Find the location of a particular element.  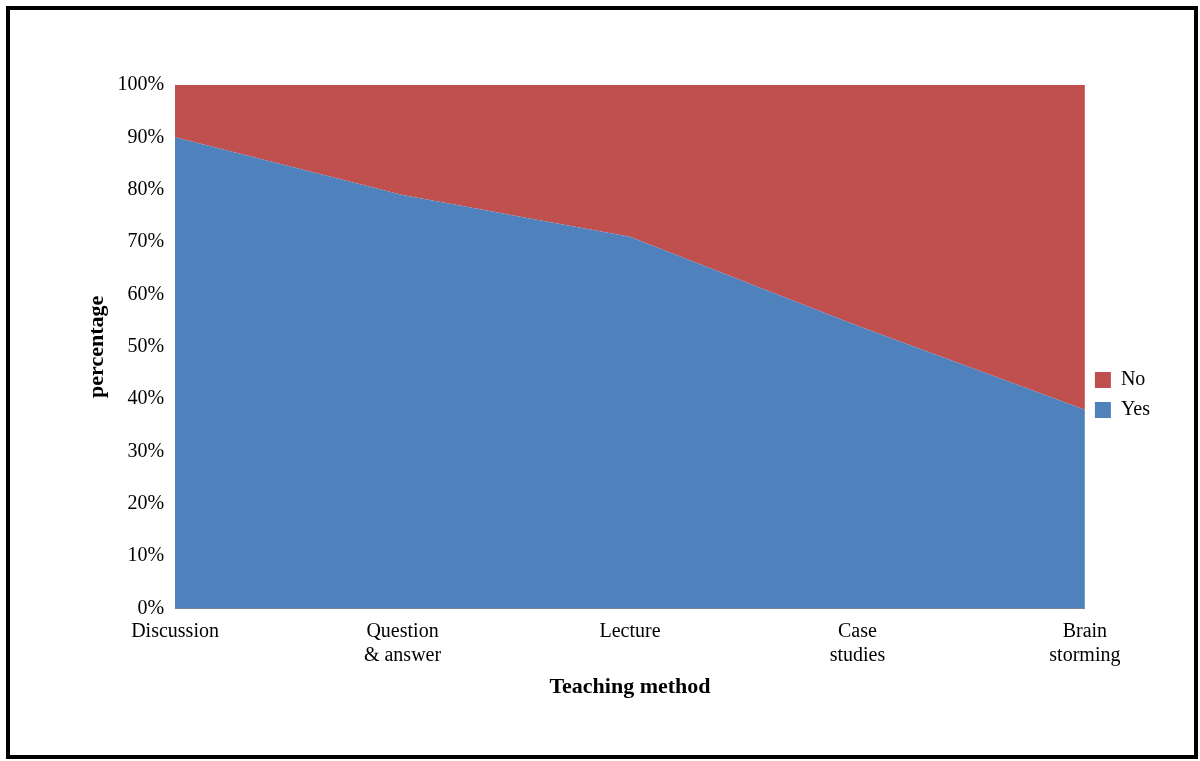

legend-label: Yes is located at coordinates (1135, 408).